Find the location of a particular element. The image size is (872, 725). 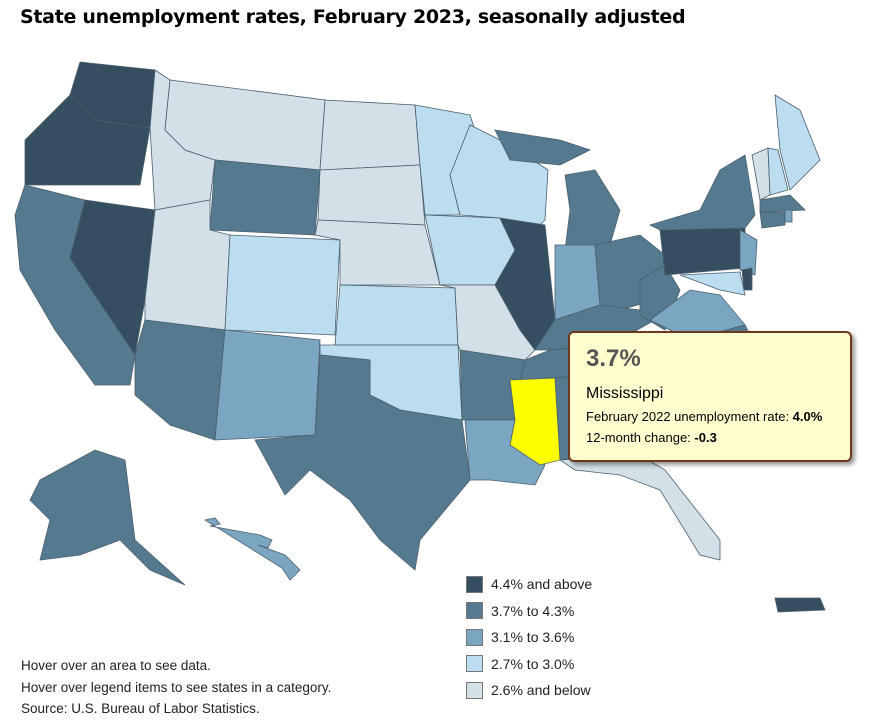

state-new-york is located at coordinates (702, 192).